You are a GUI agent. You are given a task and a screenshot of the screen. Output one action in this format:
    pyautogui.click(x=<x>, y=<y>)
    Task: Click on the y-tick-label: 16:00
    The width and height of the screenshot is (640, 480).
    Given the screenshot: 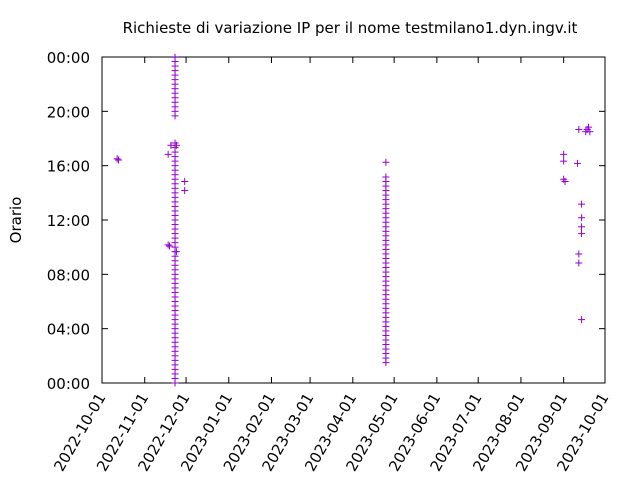 What is the action you would take?
    pyautogui.click(x=68, y=167)
    